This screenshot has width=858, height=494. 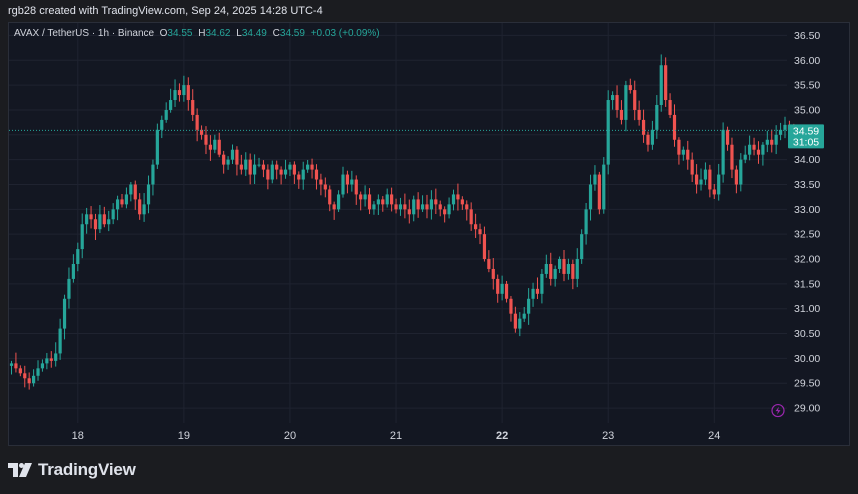 I want to click on x-tick-label: 23, so click(x=608, y=436).